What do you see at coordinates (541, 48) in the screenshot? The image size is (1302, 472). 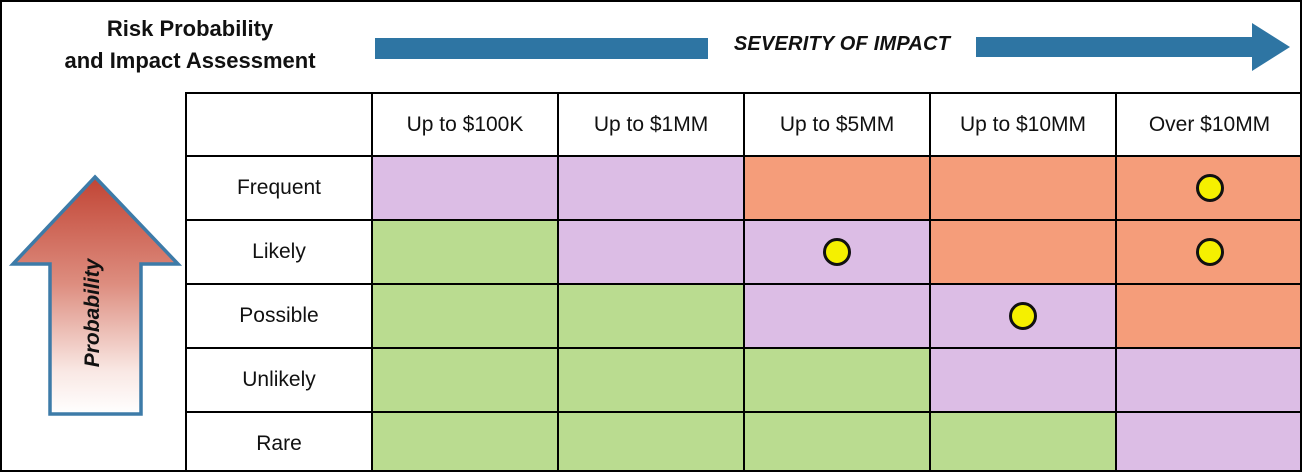 I see `severity-arrow-left-segment` at bounding box center [541, 48].